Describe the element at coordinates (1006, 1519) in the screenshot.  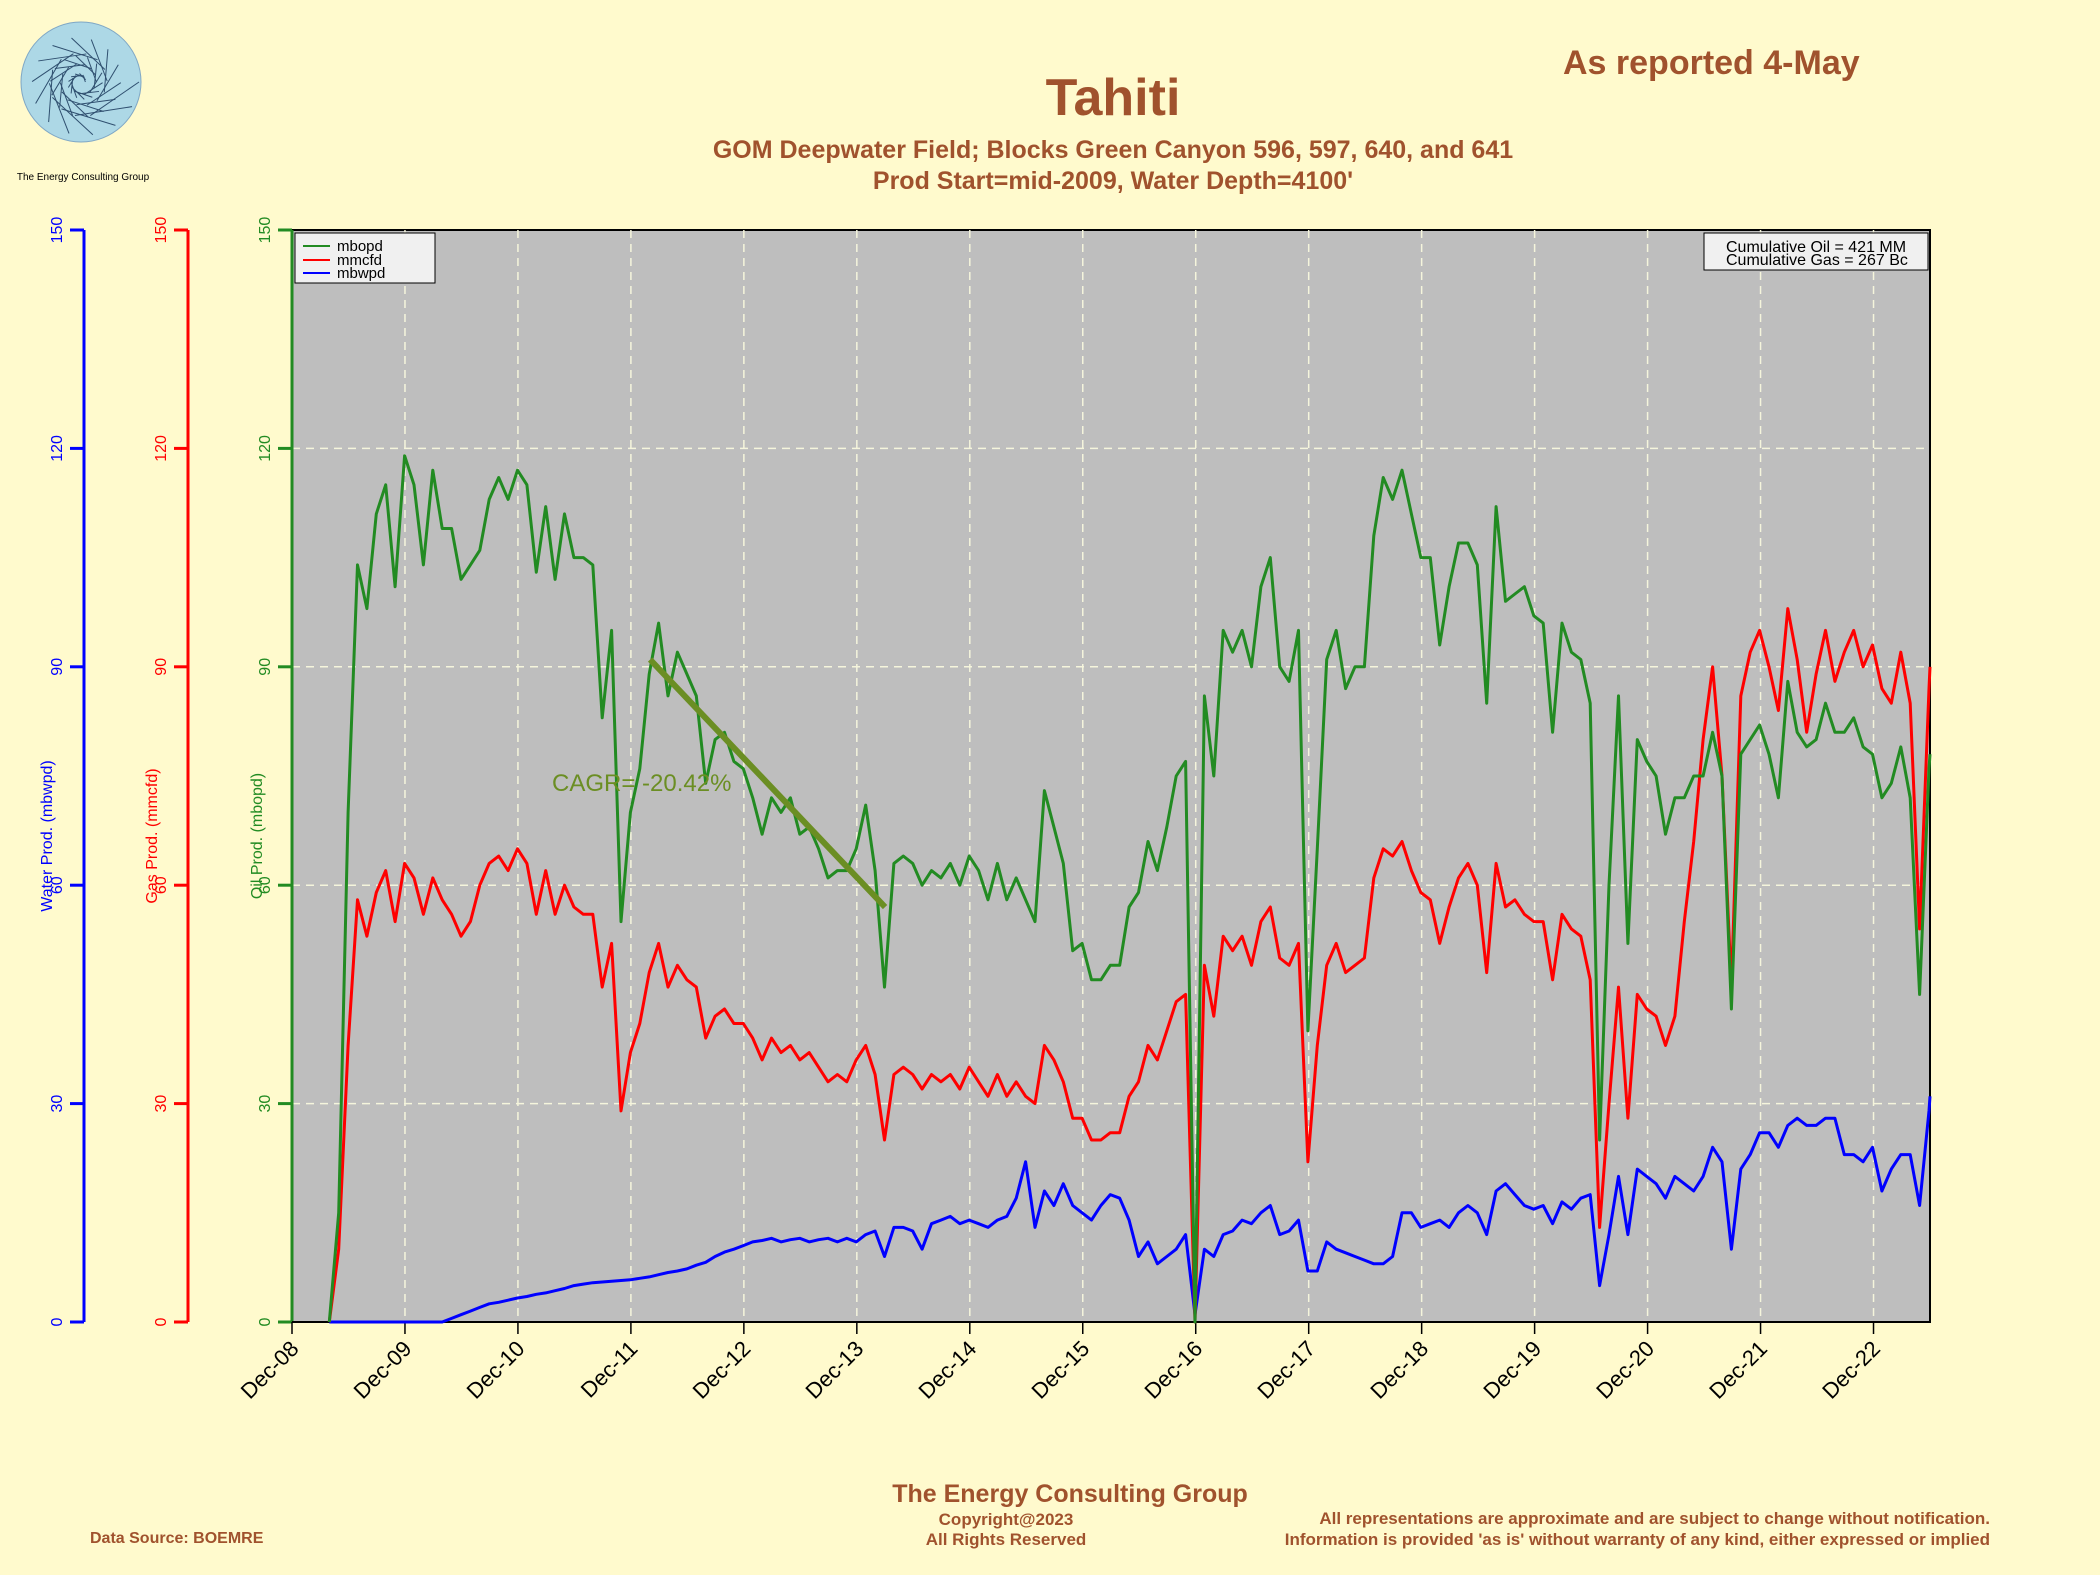
I see `footer-copyright: Copyright@2023` at that location.